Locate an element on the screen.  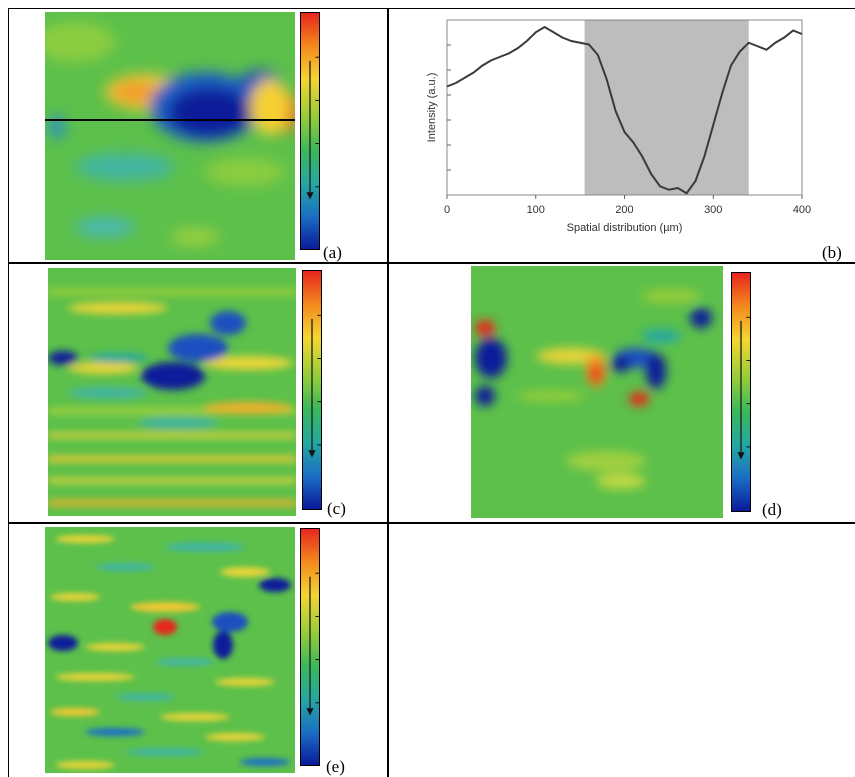
x-tick-label: 300 is located at coordinates (713, 210).